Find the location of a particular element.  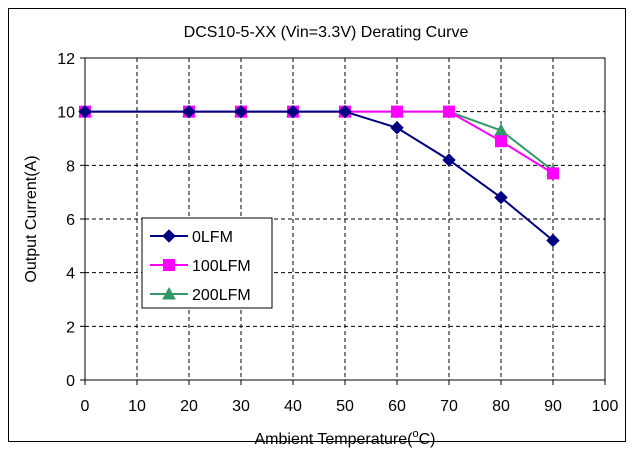

y-tick-label: 12 is located at coordinates (66, 59).